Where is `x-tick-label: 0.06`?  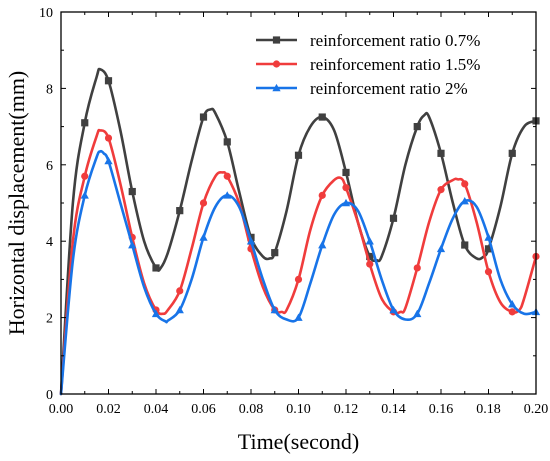
x-tick-label: 0.06 is located at coordinates (203, 409).